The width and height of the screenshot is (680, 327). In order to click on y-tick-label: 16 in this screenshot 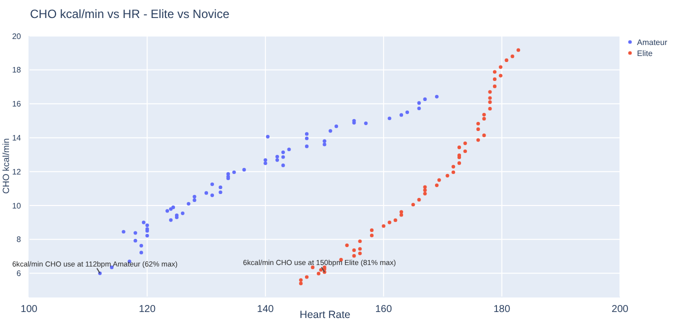, I will do `click(17, 104)`.